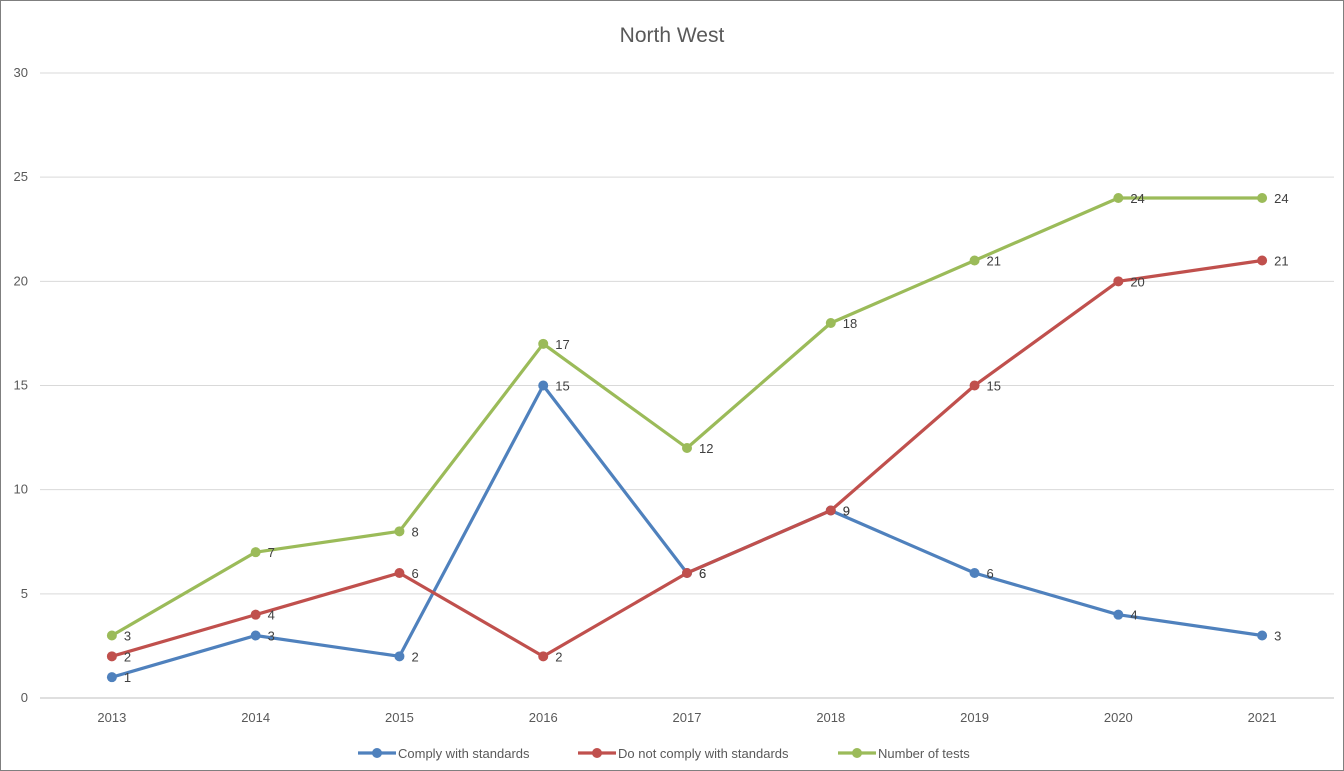 This screenshot has width=1344, height=771. Describe the element at coordinates (830, 717) in the screenshot. I see `x-tick-label: 2018` at that location.